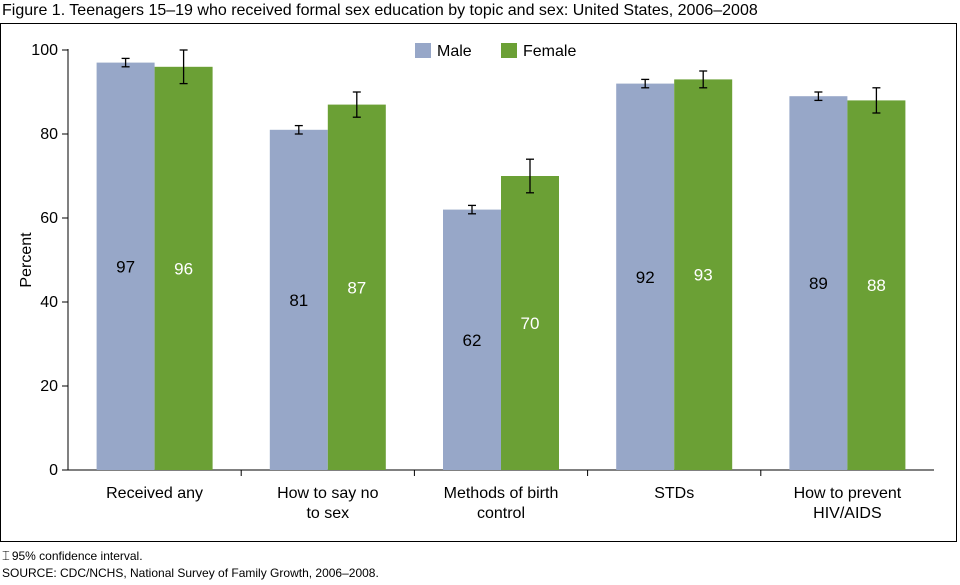  I want to click on x-category-label: control, so click(501, 513).